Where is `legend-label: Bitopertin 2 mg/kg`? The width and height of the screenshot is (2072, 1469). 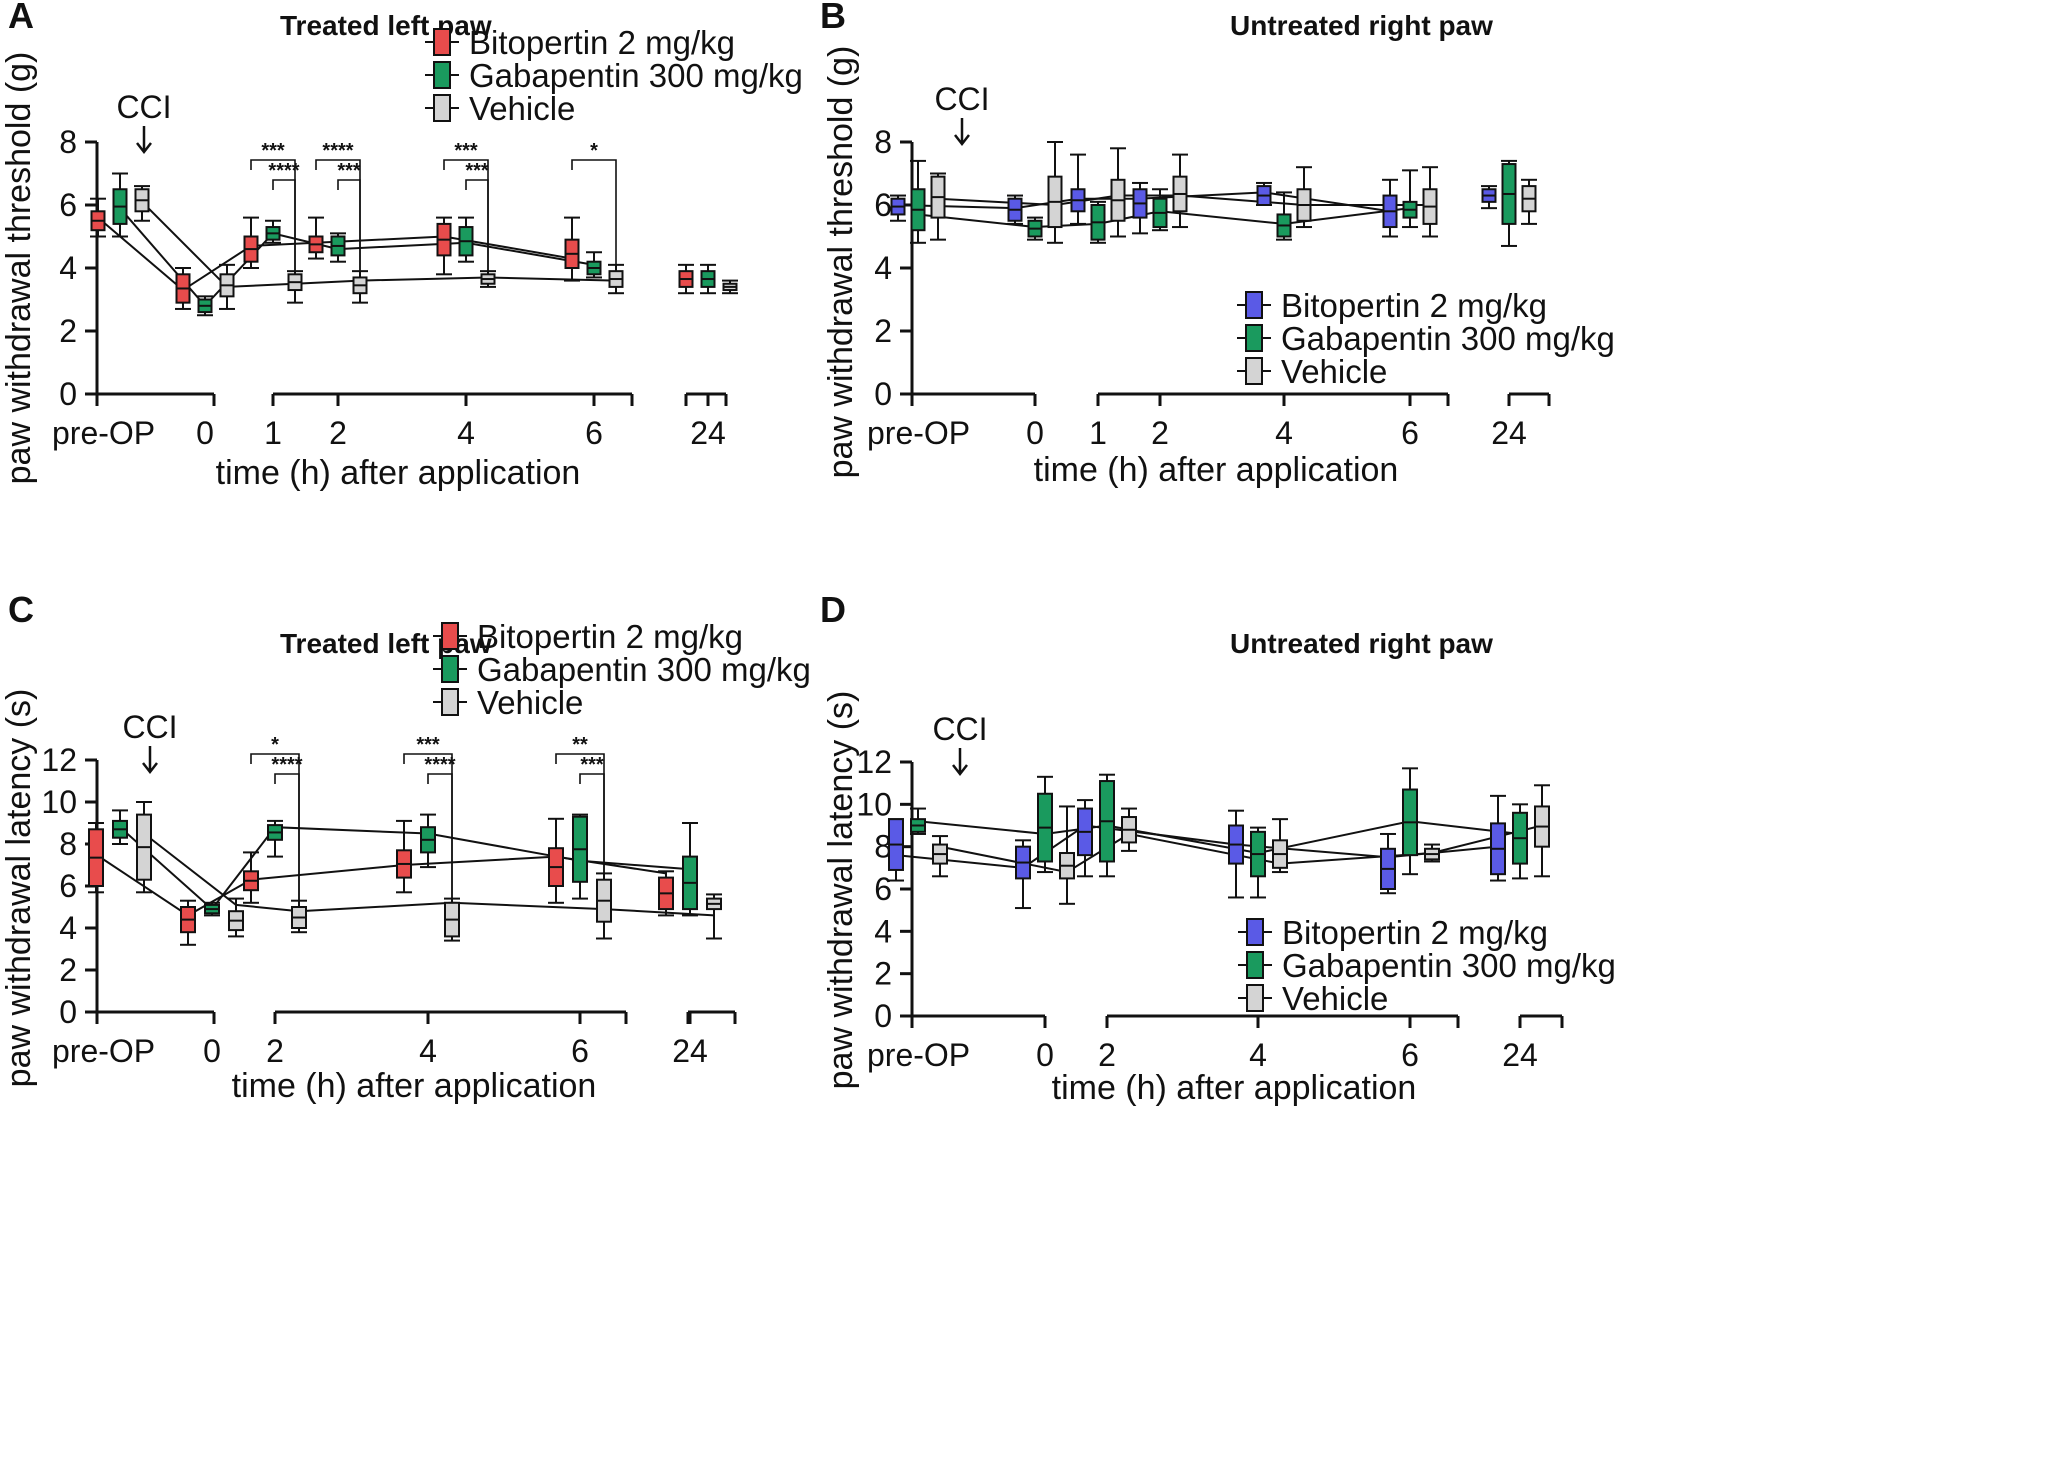
legend-label: Bitopertin 2 mg/kg is located at coordinates (602, 42).